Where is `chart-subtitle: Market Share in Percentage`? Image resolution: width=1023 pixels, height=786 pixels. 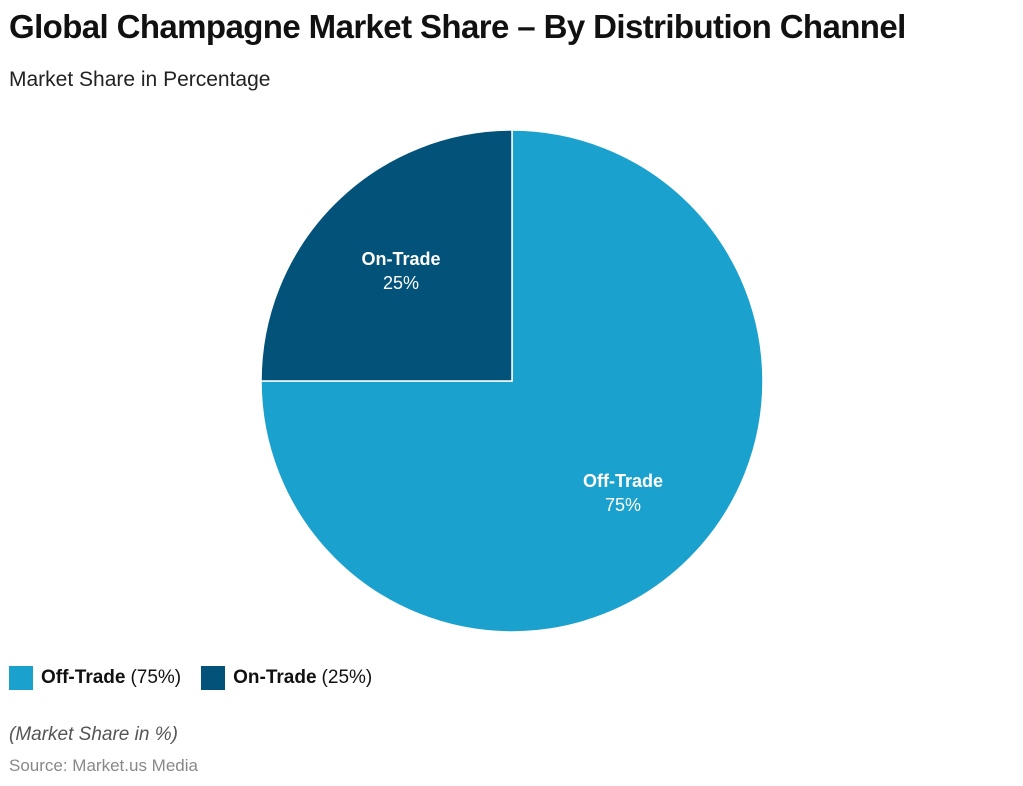 chart-subtitle: Market Share in Percentage is located at coordinates (140, 79).